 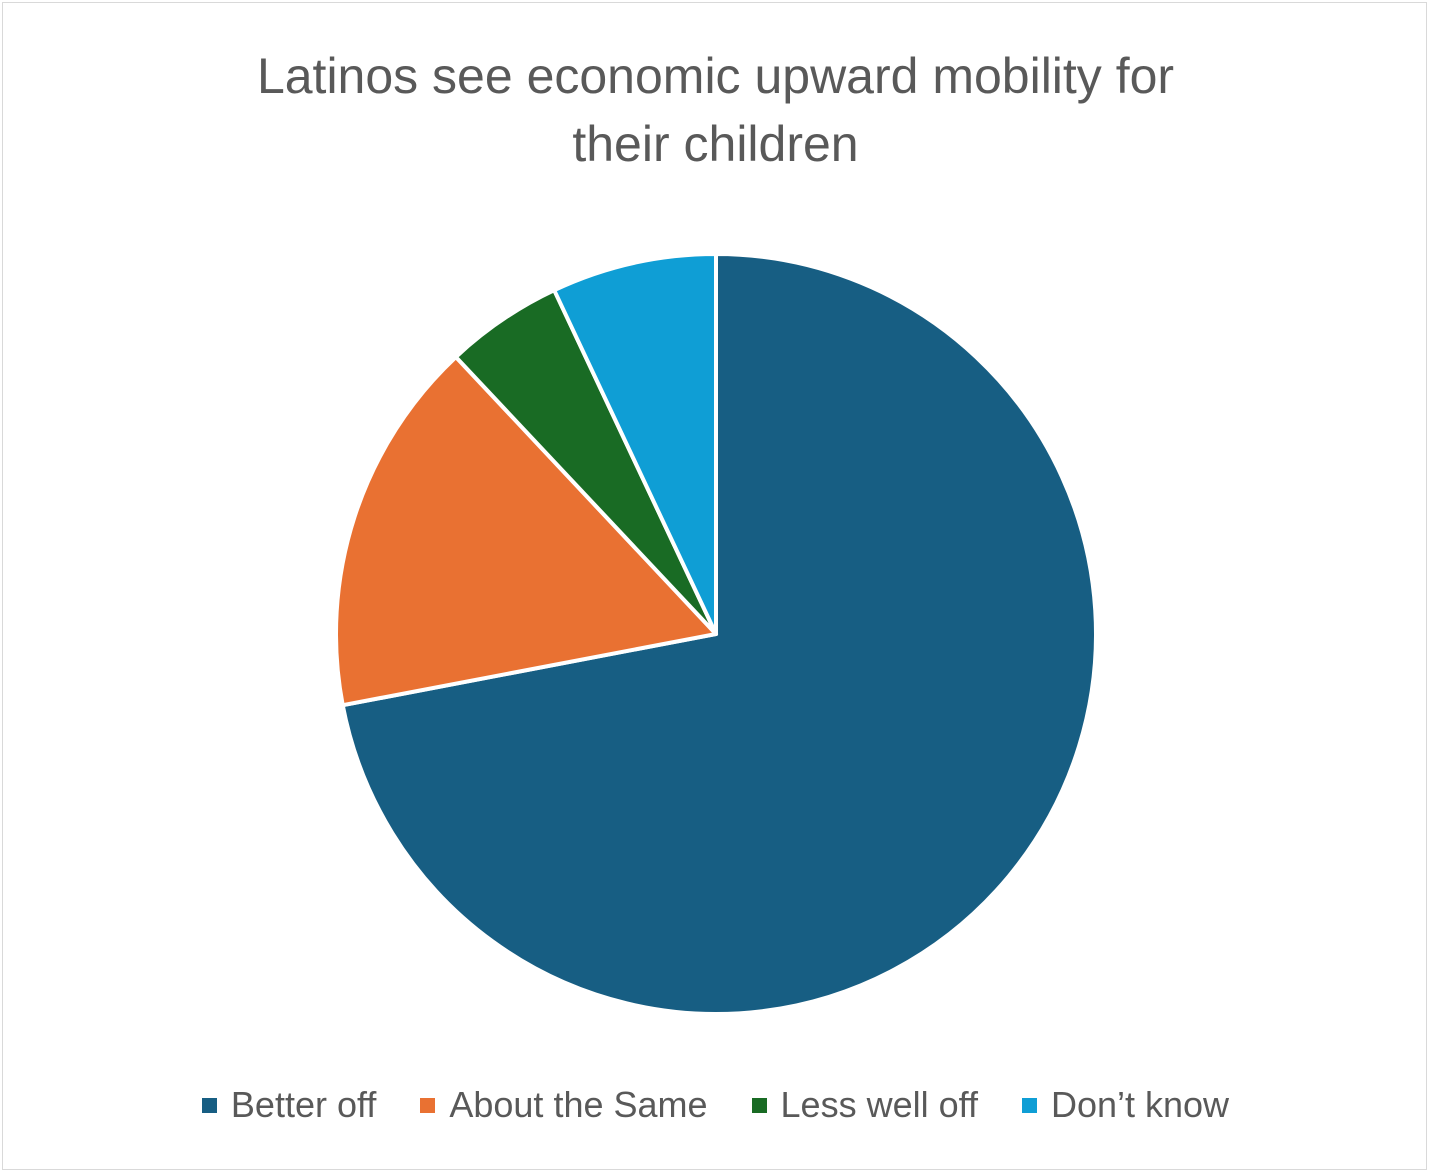 I want to click on legend-item-better-off: Better off, so click(x=289, y=1105).